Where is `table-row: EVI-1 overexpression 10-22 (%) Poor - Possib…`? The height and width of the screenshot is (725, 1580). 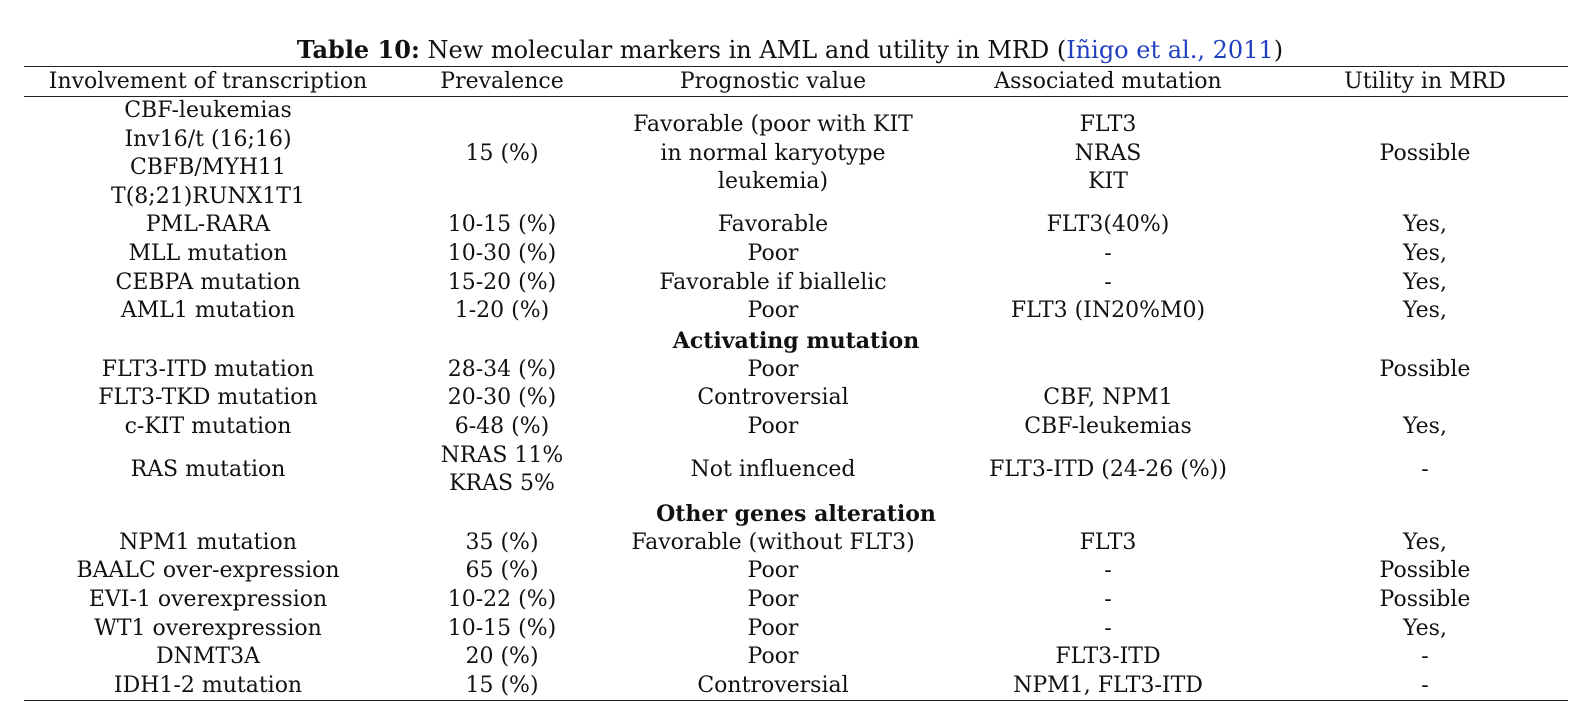
table-row: EVI-1 overexpression 10-22 (%) Poor - Possib… is located at coordinates (796, 600).